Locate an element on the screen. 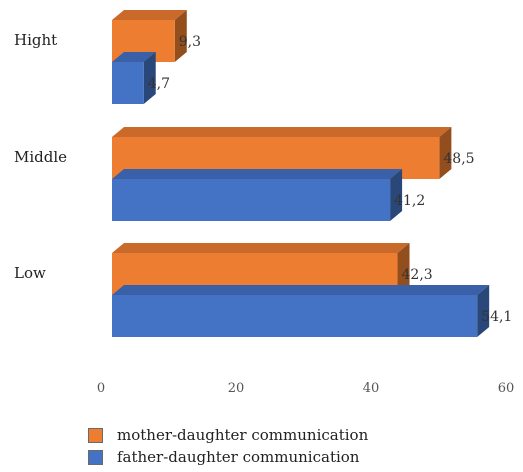 This screenshot has width=523, height=472. bar-father-middle is located at coordinates (257, 195).